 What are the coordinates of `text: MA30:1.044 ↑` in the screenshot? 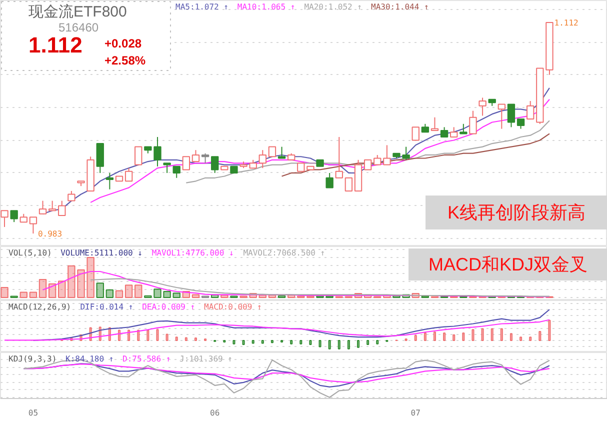 It's located at (400, 7).